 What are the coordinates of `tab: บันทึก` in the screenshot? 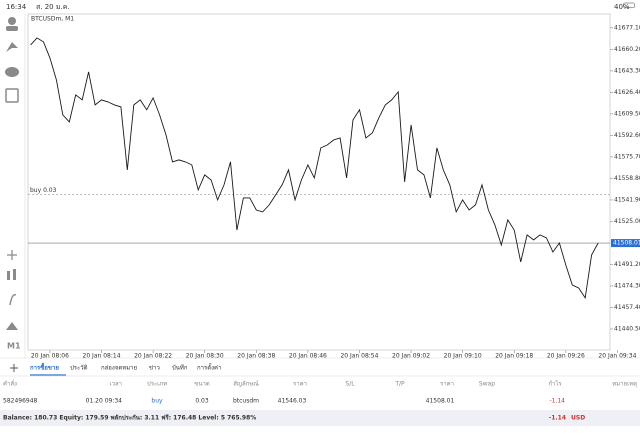 It's located at (180, 368).